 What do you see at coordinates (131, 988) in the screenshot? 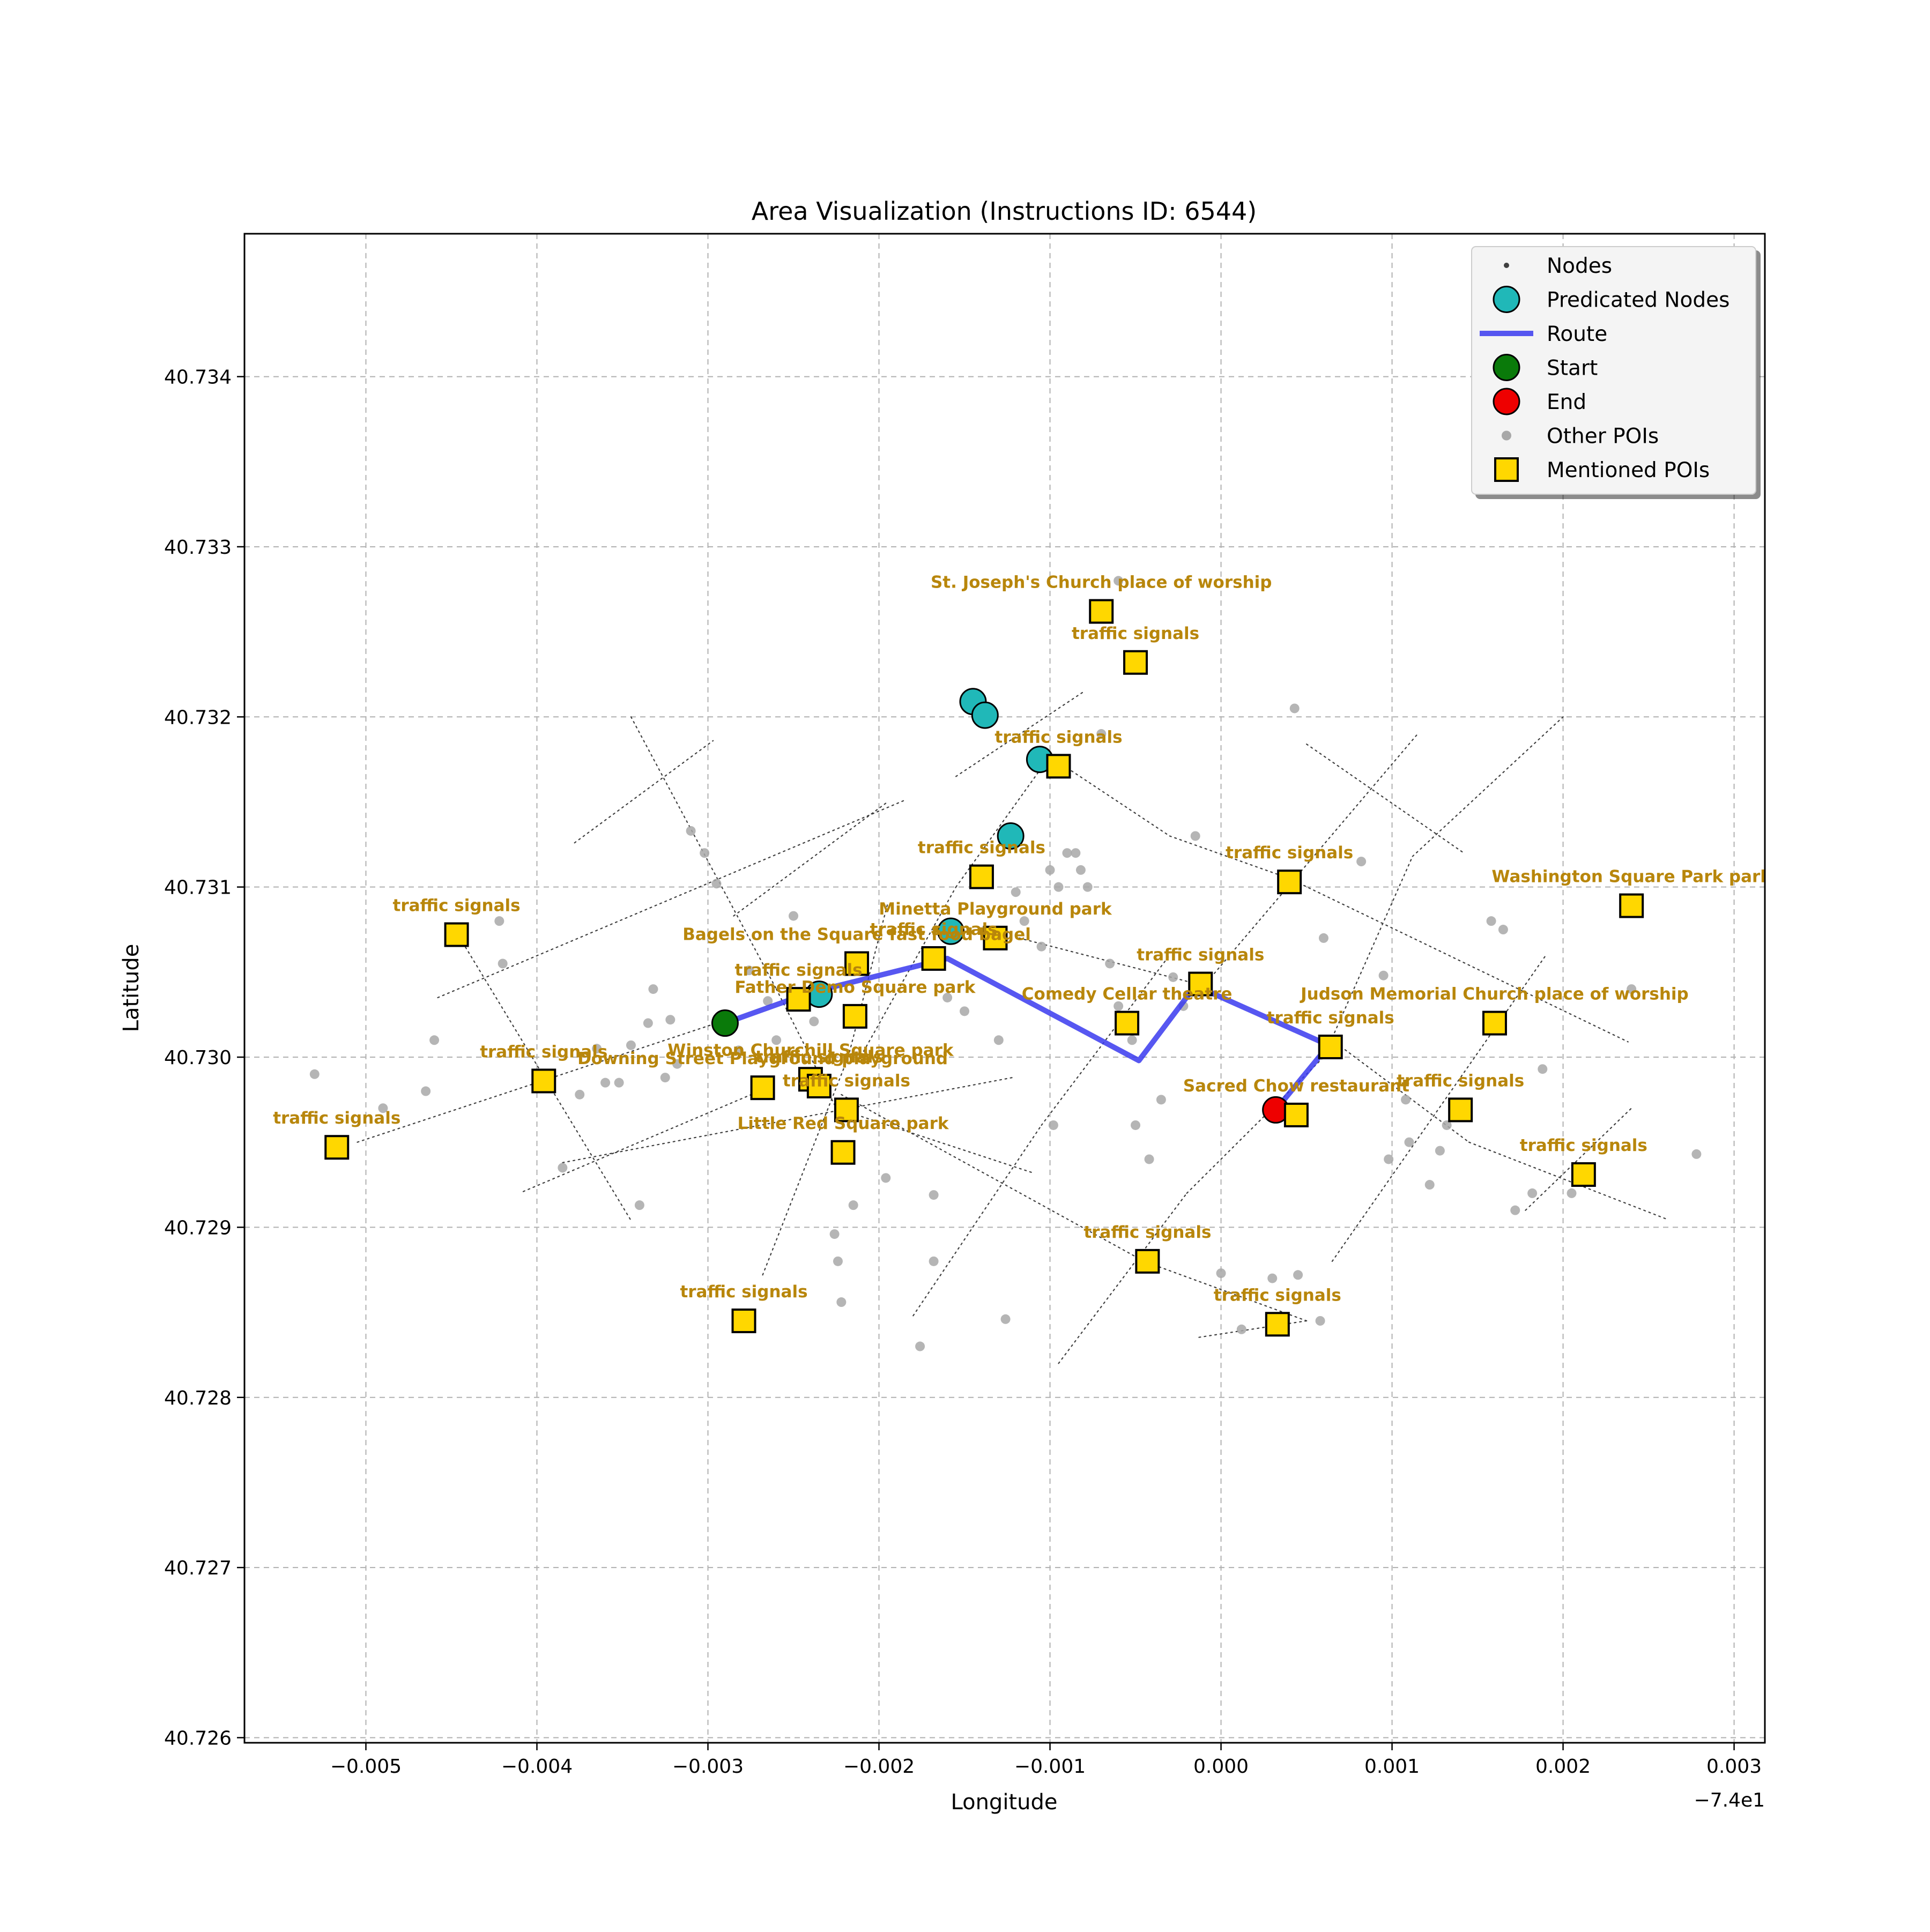
I see `y-axis-label: Latitude` at bounding box center [131, 988].